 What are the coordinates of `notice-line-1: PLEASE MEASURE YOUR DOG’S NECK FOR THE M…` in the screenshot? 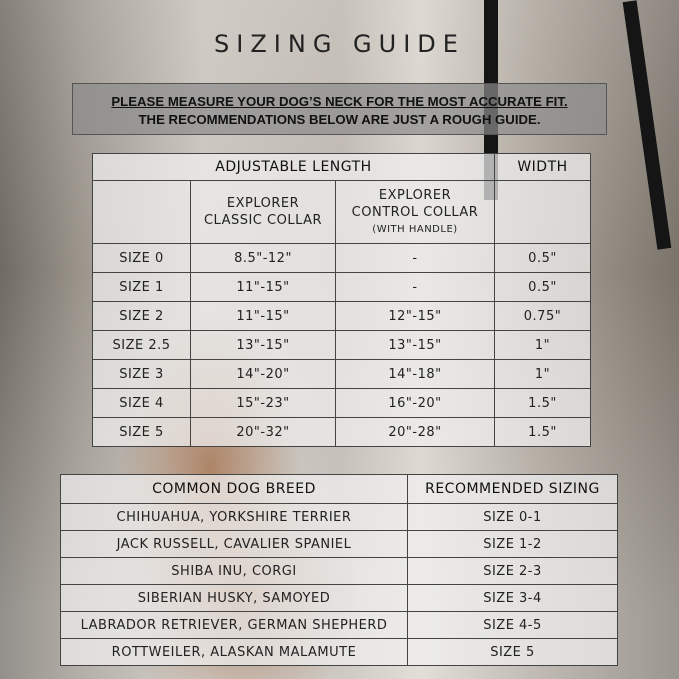 It's located at (339, 101).